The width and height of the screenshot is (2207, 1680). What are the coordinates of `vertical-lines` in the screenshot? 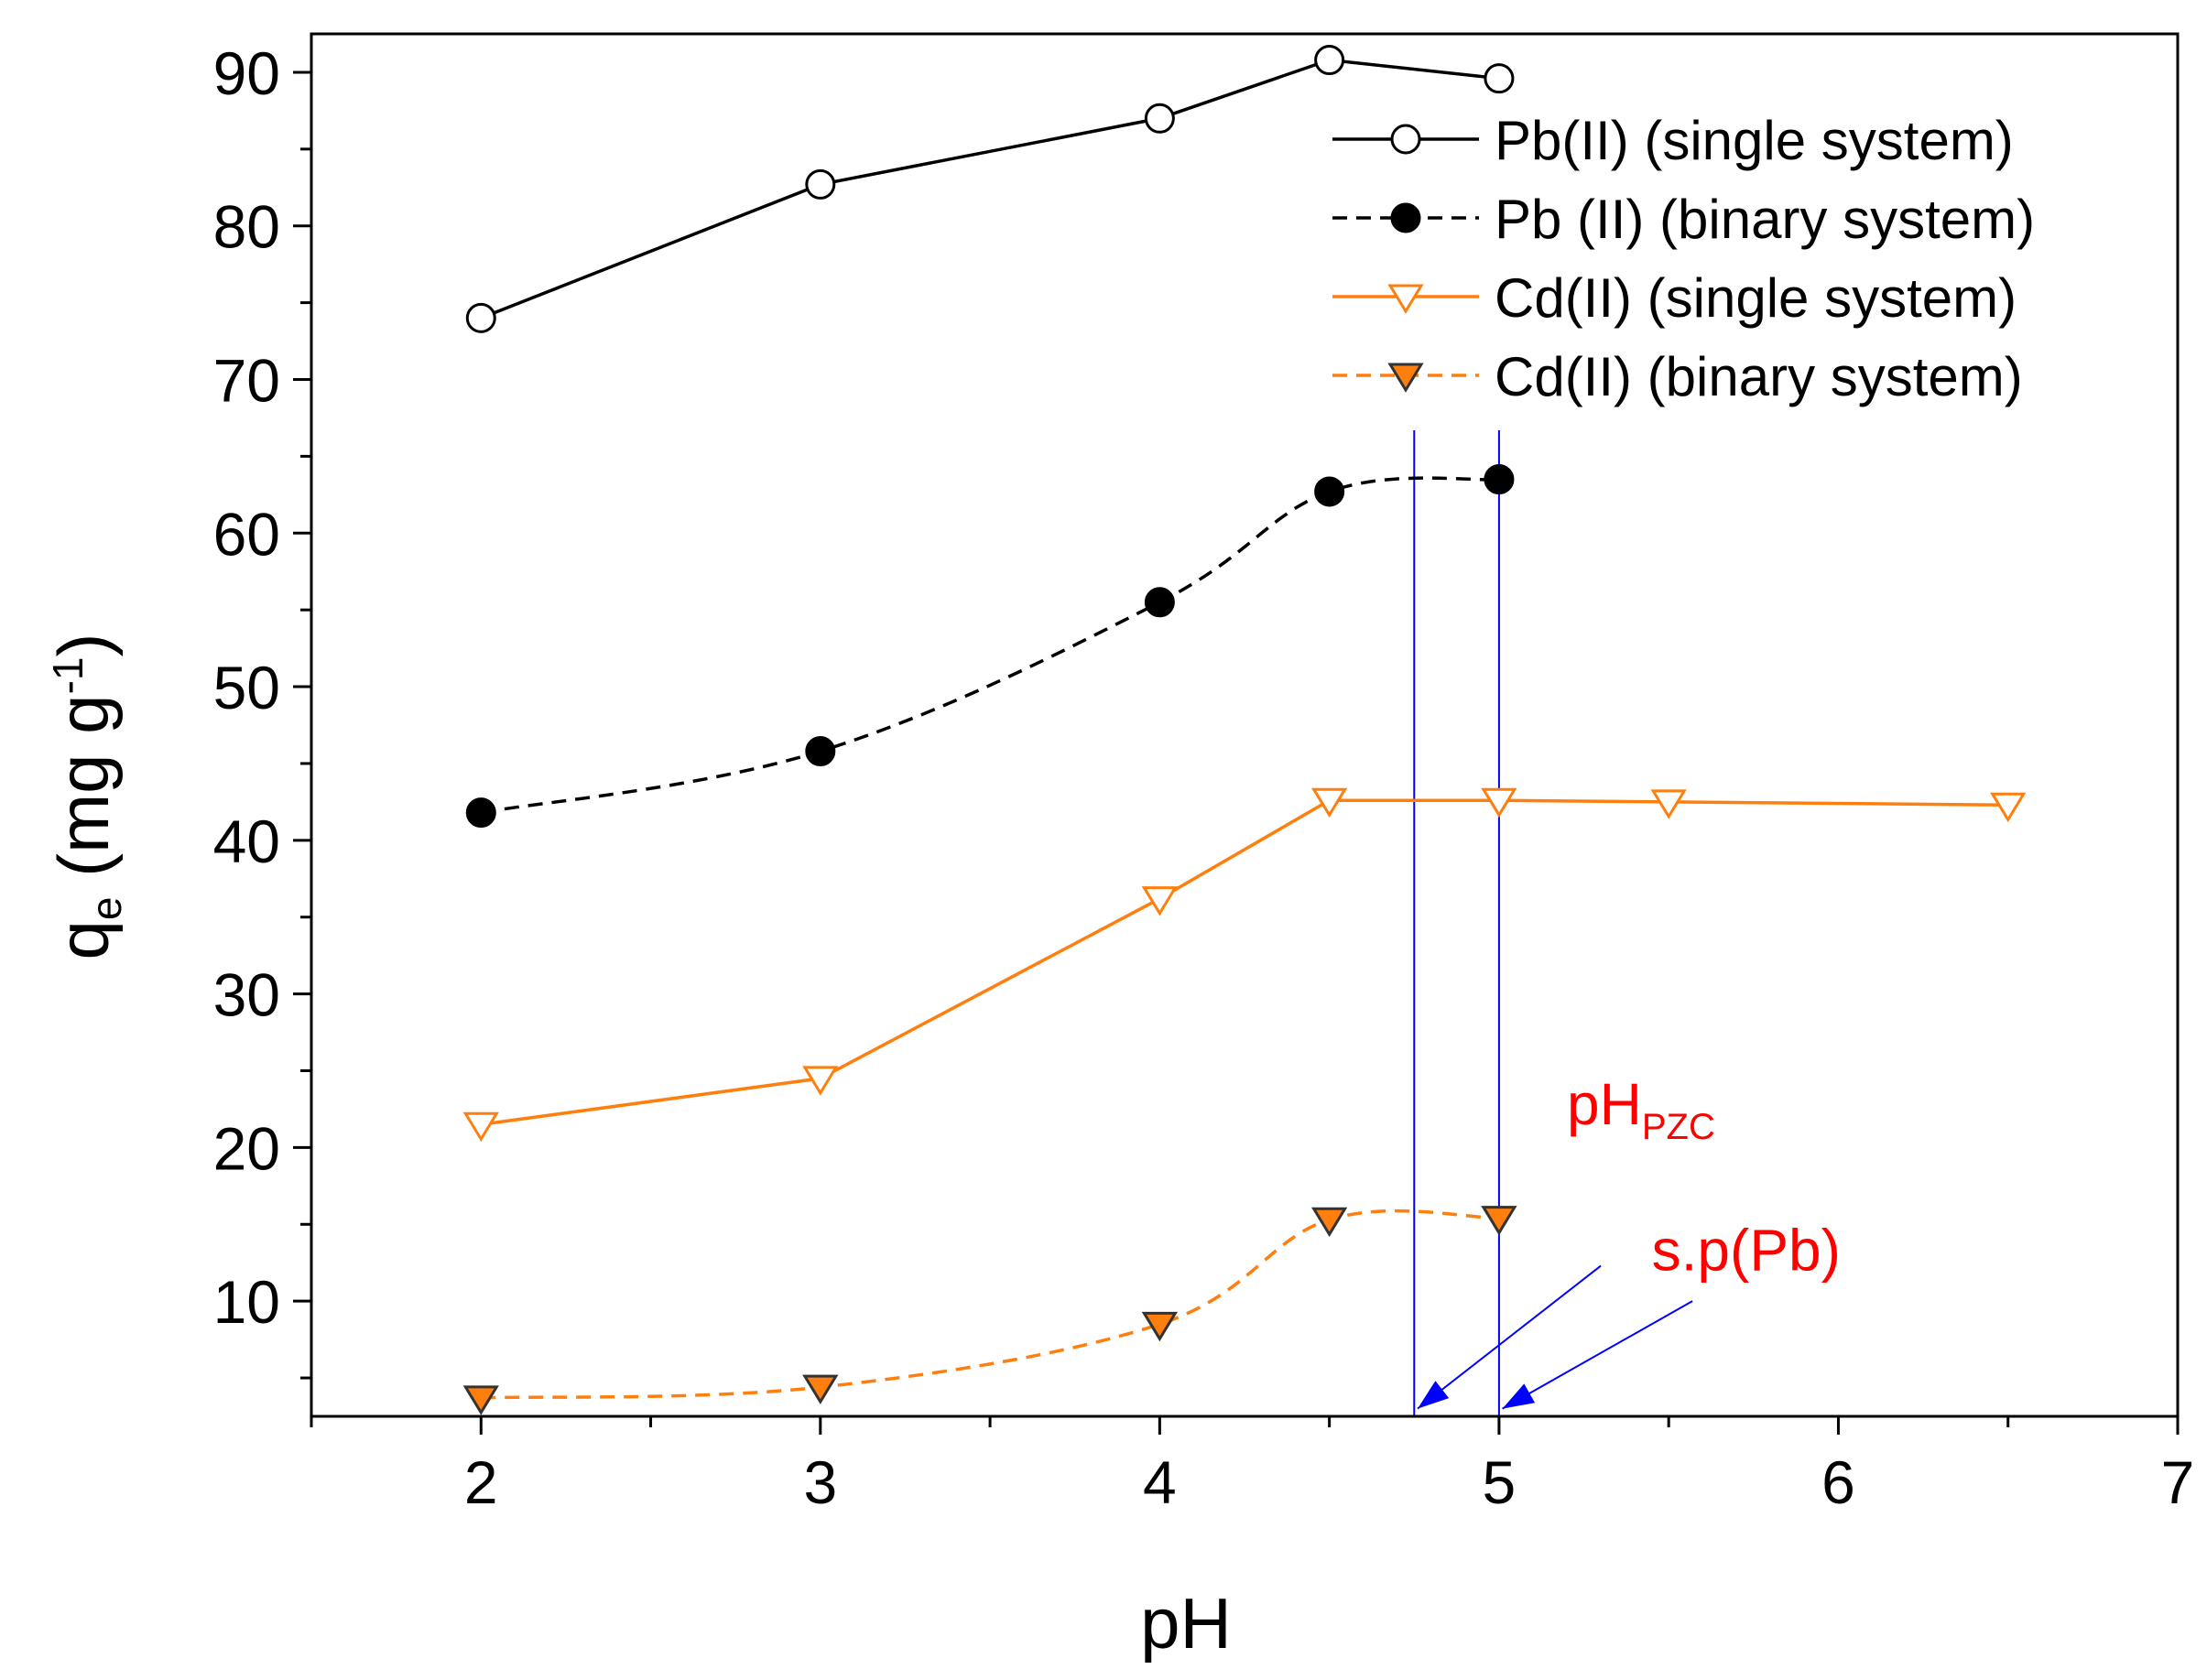 It's located at (1456, 923).